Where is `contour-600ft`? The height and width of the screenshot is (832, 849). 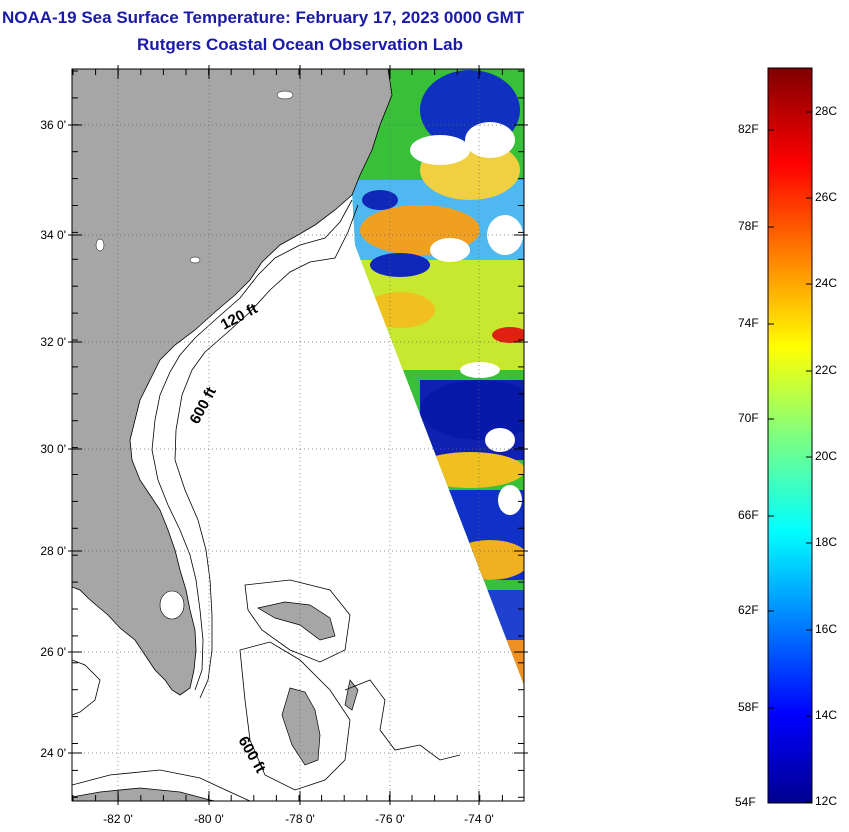
contour-600ft is located at coordinates (266, 451).